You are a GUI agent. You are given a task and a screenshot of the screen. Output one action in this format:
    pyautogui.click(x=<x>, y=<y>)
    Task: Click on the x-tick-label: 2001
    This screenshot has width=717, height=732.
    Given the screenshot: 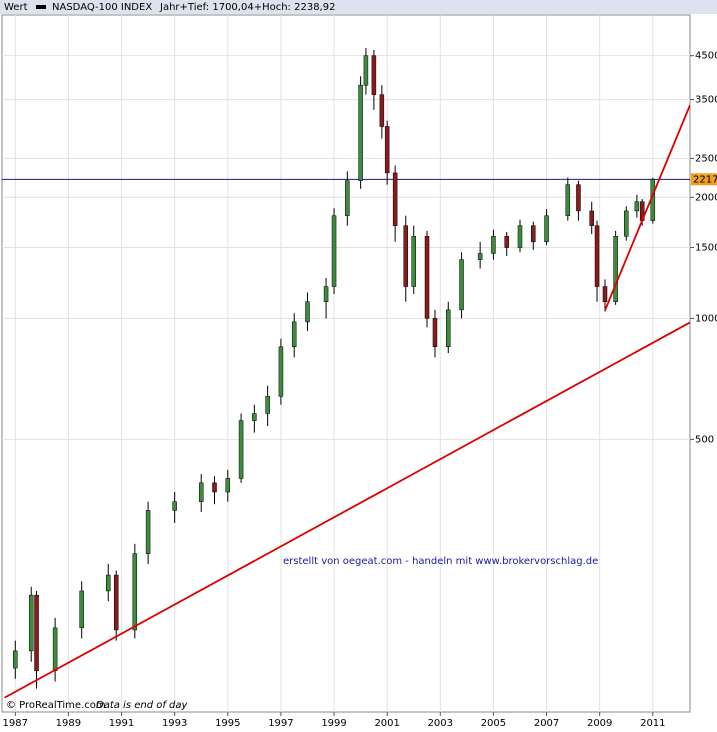 What is the action you would take?
    pyautogui.click(x=386, y=723)
    